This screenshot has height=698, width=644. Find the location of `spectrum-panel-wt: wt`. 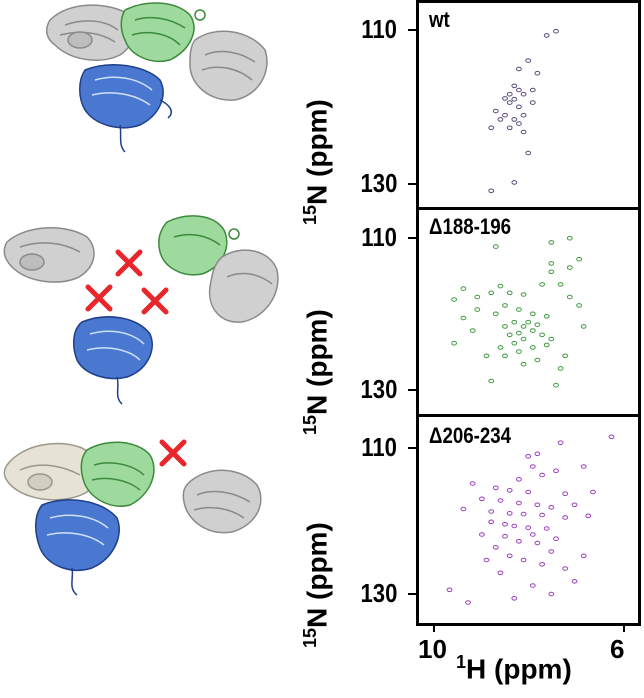

spectrum-panel-wt: wt is located at coordinates (528, 105).